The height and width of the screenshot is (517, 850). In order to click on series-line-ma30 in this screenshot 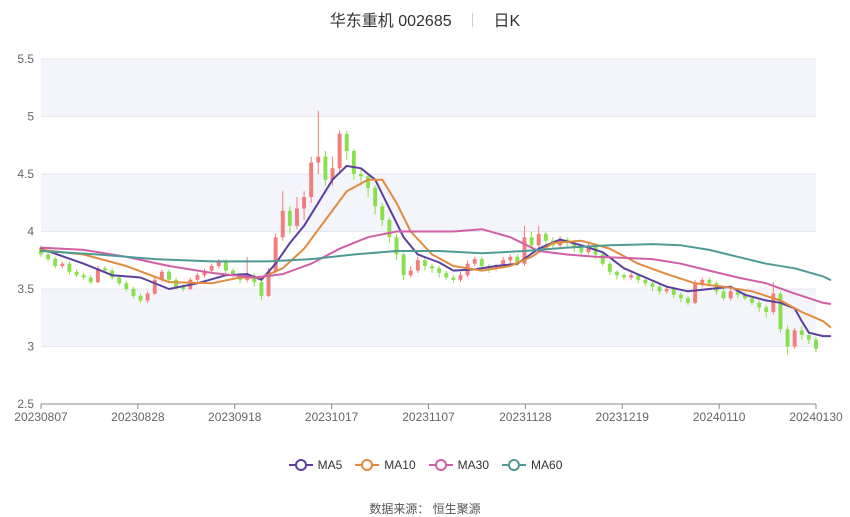, I will do `click(436, 266)`.